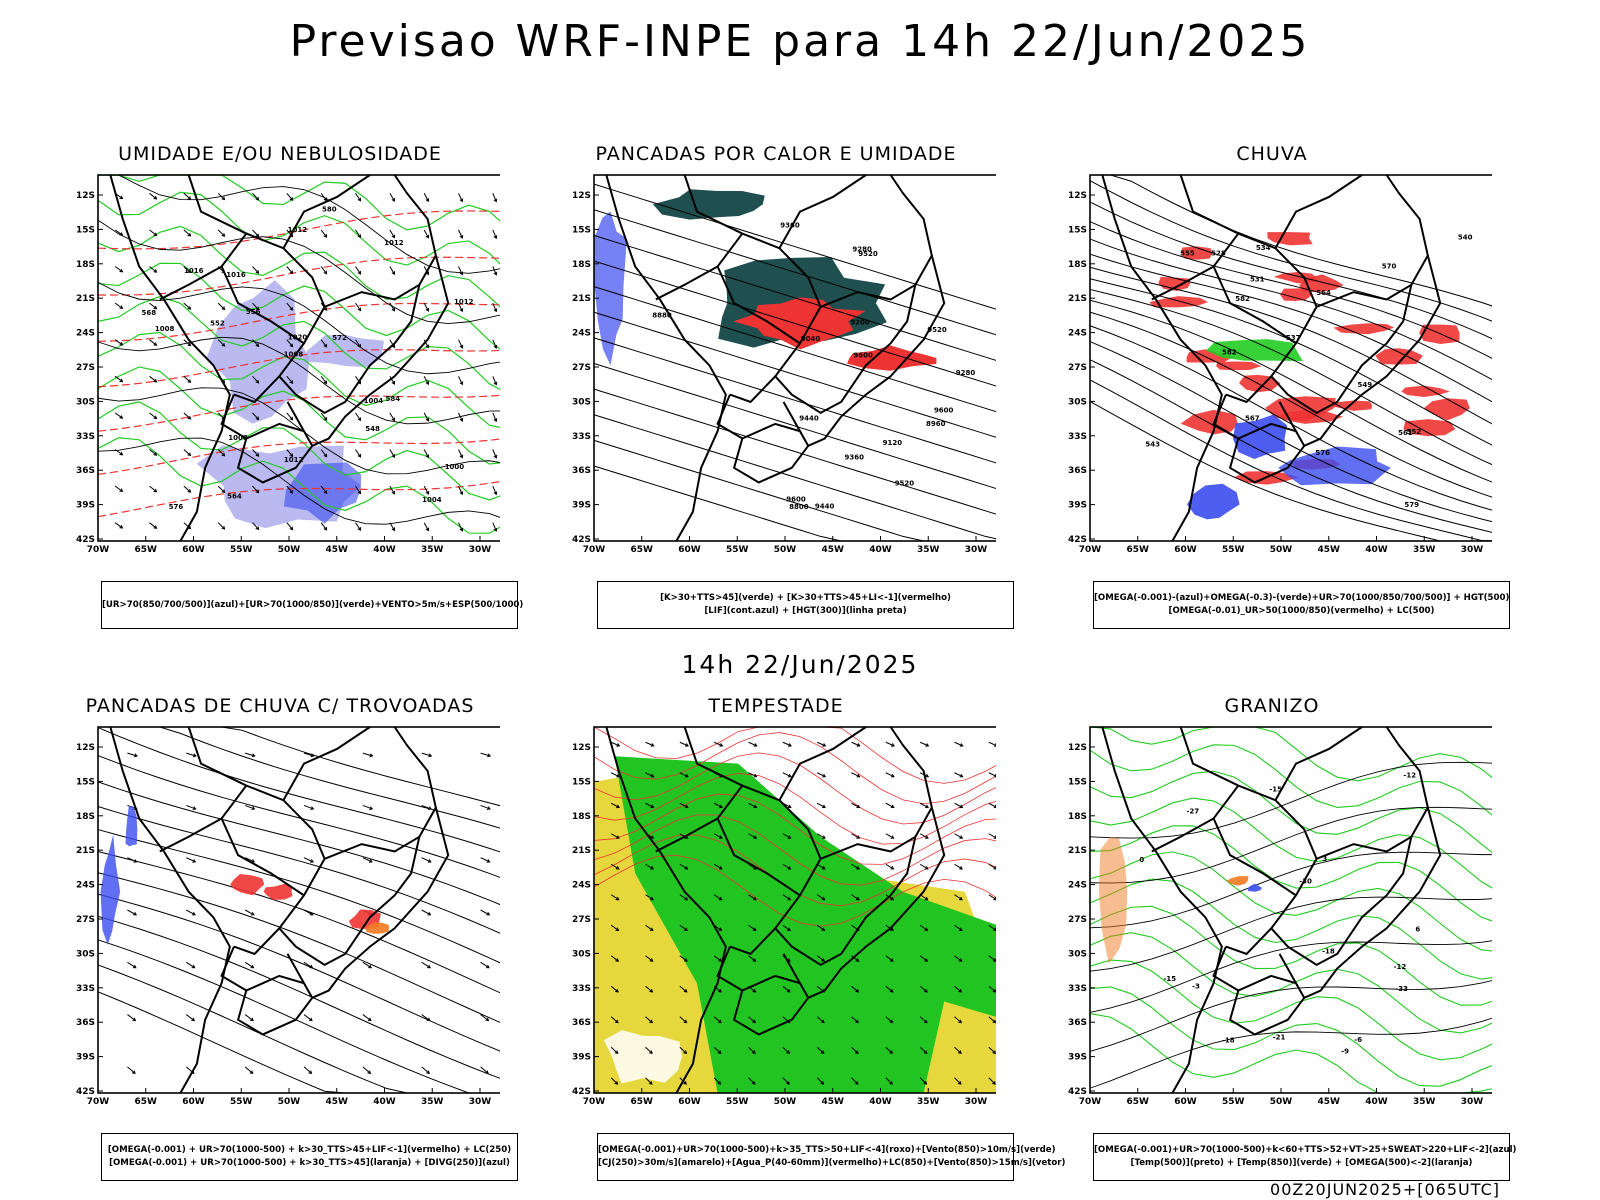 The width and height of the screenshot is (1600, 1200). I want to click on rain-area-red, so click(1296, 294).